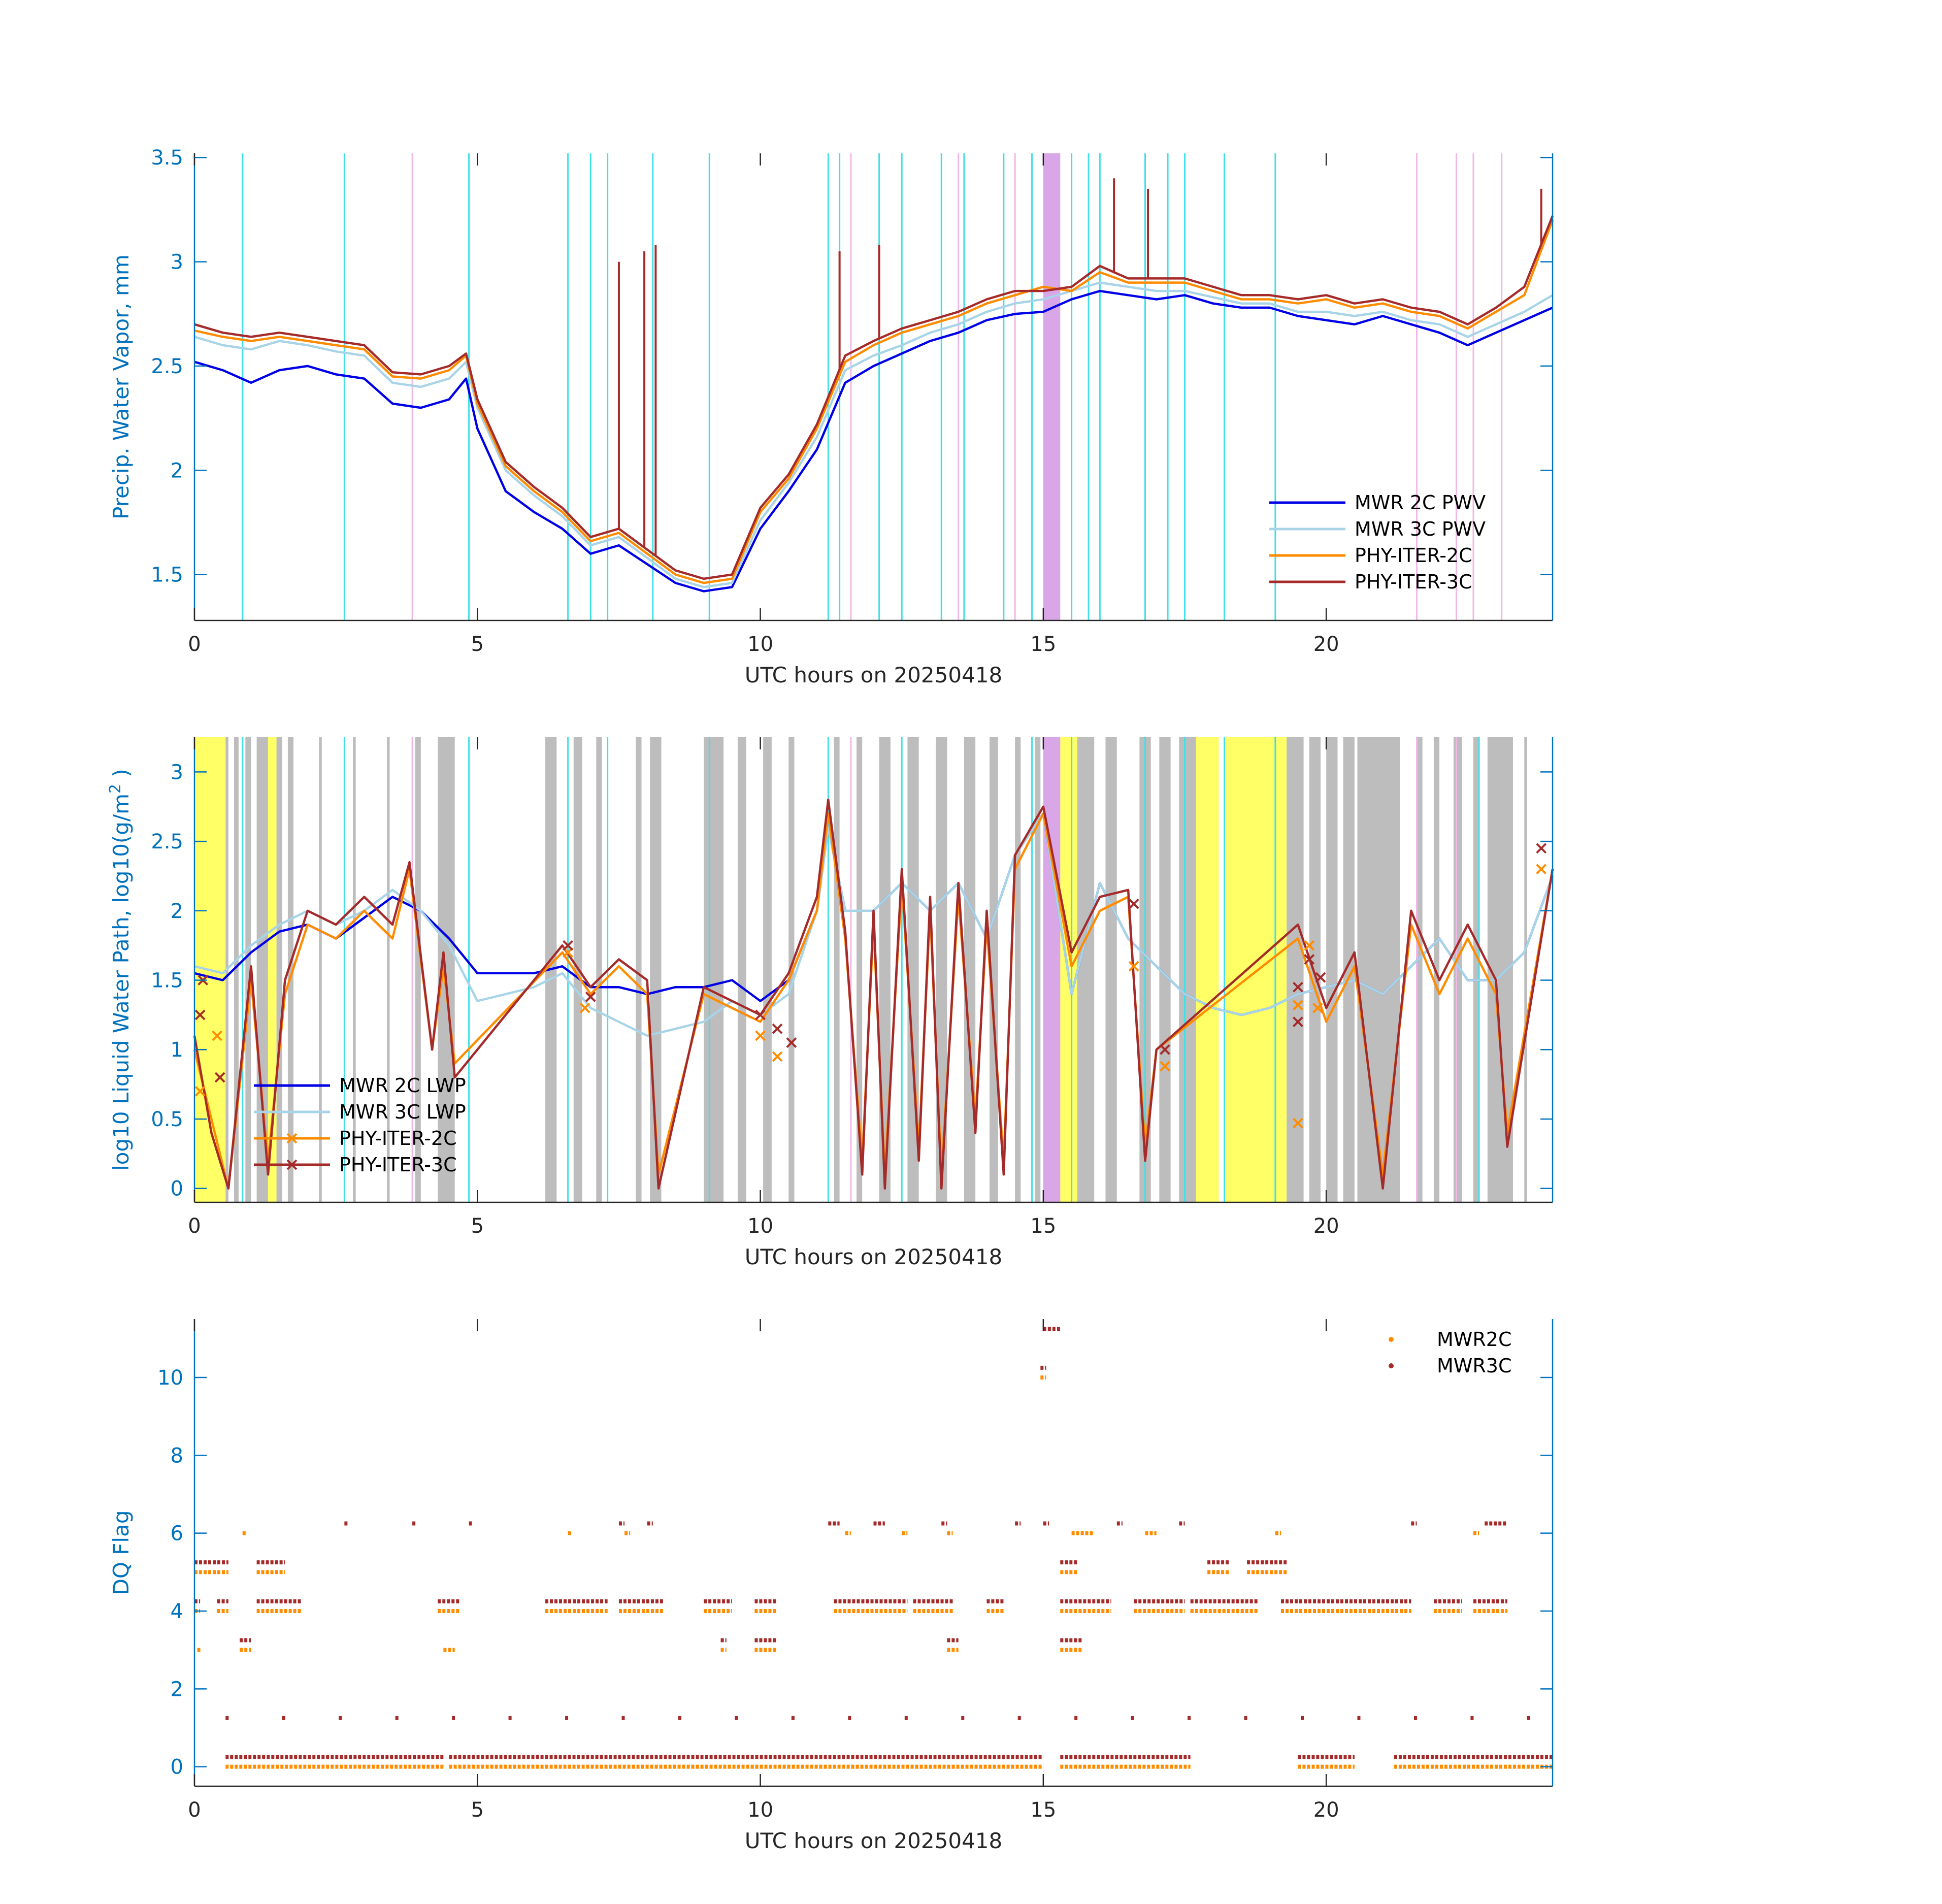  What do you see at coordinates (194, 1226) in the screenshot?
I see `lwp-x-tick-label: 0` at bounding box center [194, 1226].